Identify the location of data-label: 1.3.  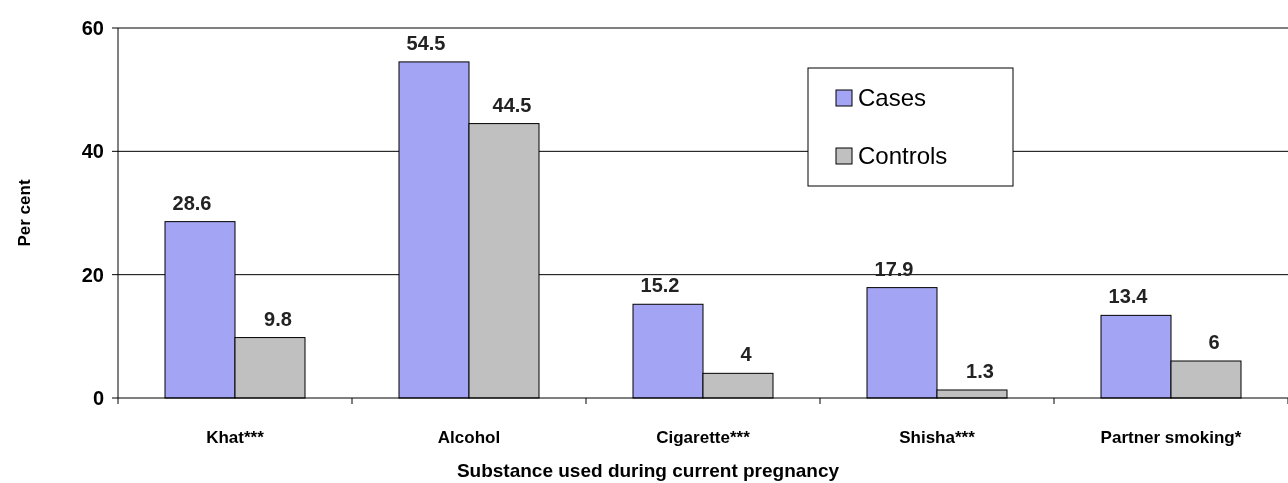
(980, 370).